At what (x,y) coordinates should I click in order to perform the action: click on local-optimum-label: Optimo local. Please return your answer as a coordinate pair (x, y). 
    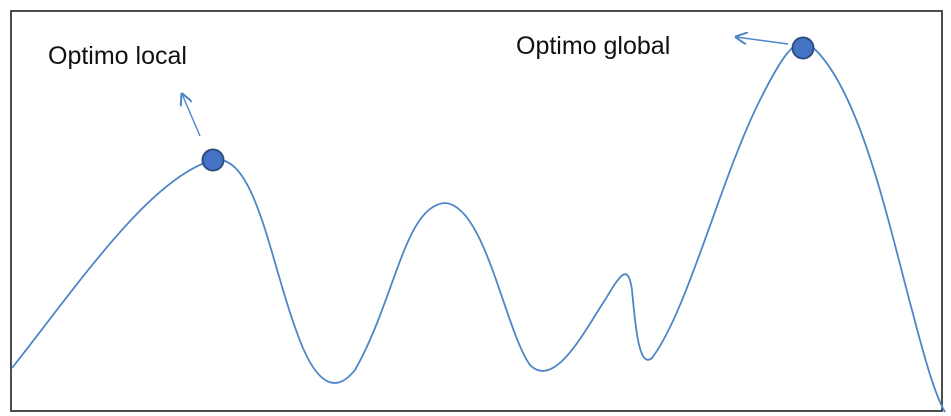
    Looking at the image, I should click on (117, 56).